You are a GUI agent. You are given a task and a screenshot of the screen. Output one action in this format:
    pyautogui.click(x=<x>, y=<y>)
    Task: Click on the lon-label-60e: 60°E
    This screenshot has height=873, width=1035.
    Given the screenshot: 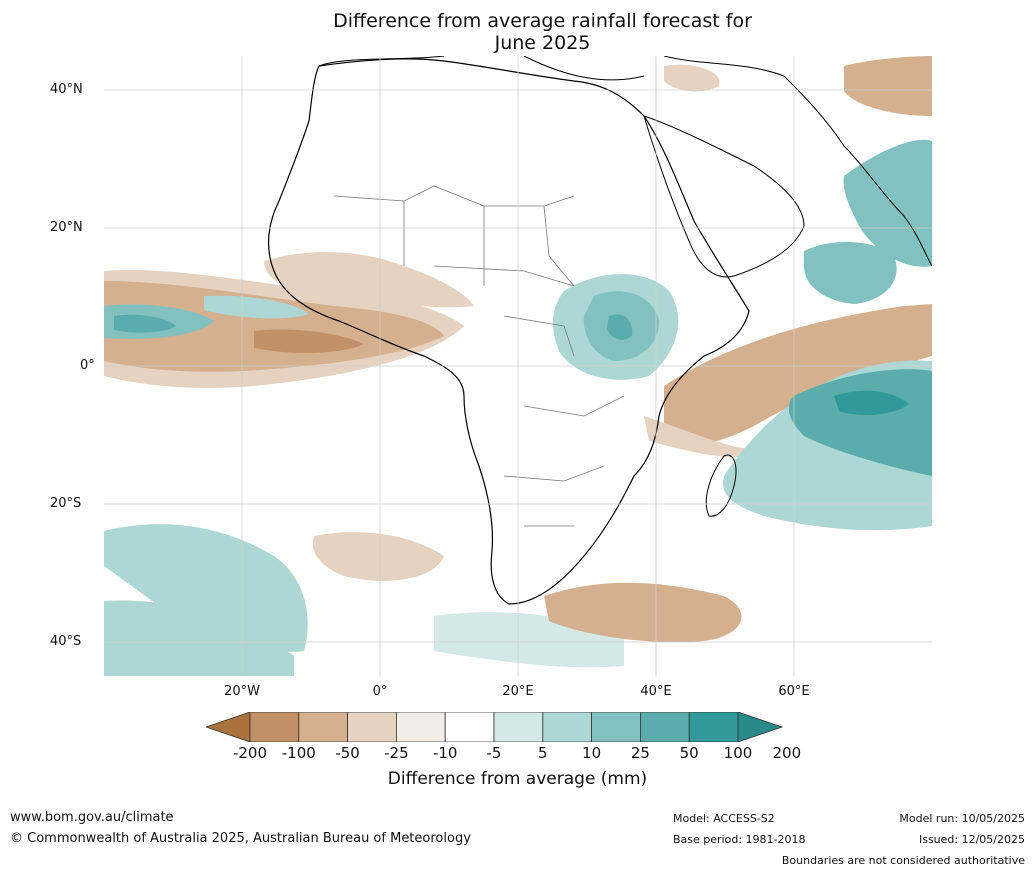 What is the action you would take?
    pyautogui.click(x=794, y=691)
    